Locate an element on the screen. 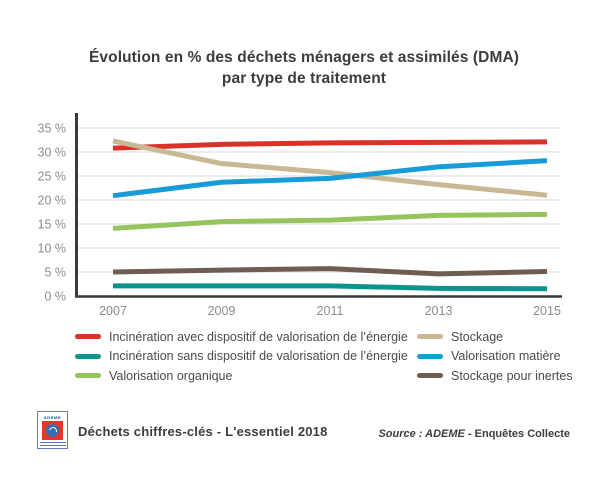 The image size is (608, 483). legend-item-valorisation-matiere: Valorisation matière is located at coordinates (509, 357).